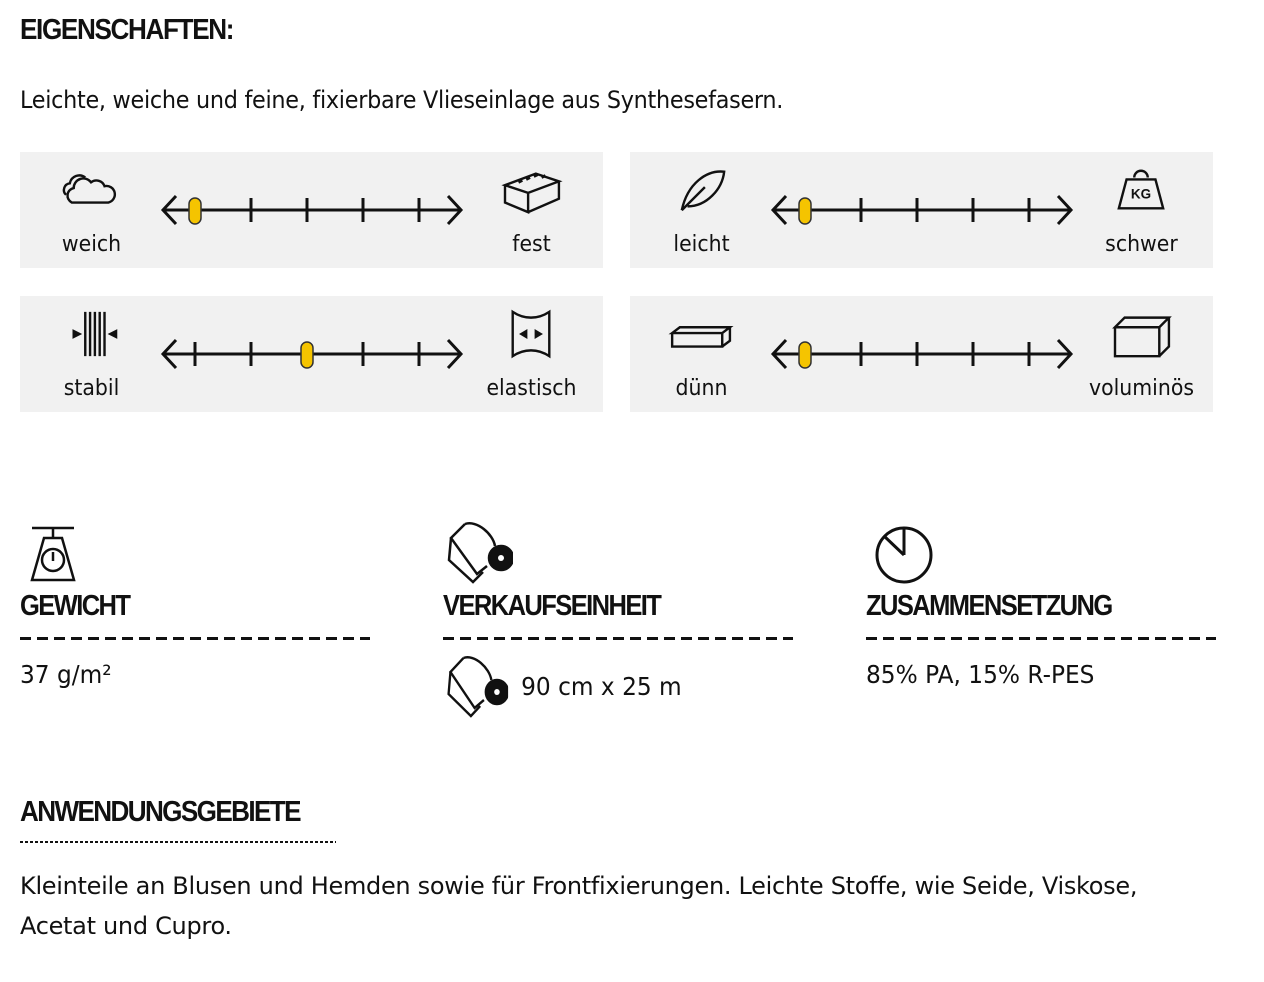 The width and height of the screenshot is (1264, 982). I want to click on scale-right-label: elastisch, so click(531, 388).